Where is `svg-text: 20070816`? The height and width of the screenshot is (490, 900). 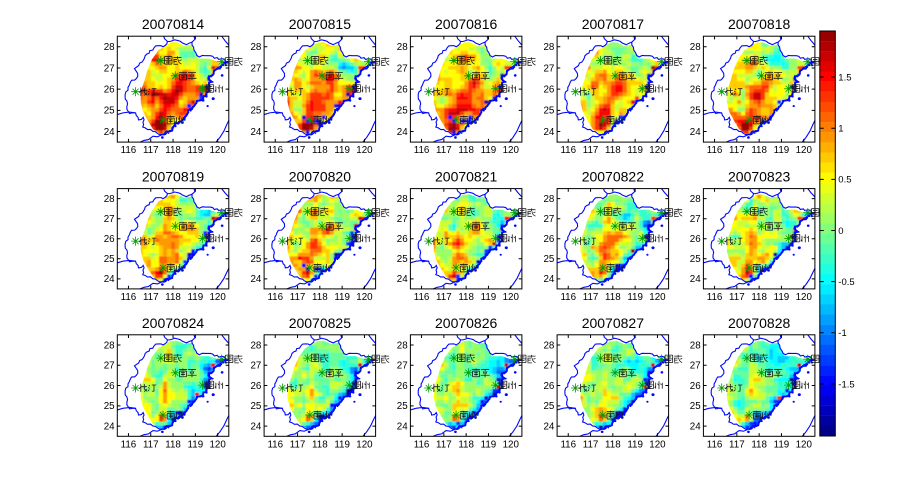
svg-text: 20070816 is located at coordinates (466, 24).